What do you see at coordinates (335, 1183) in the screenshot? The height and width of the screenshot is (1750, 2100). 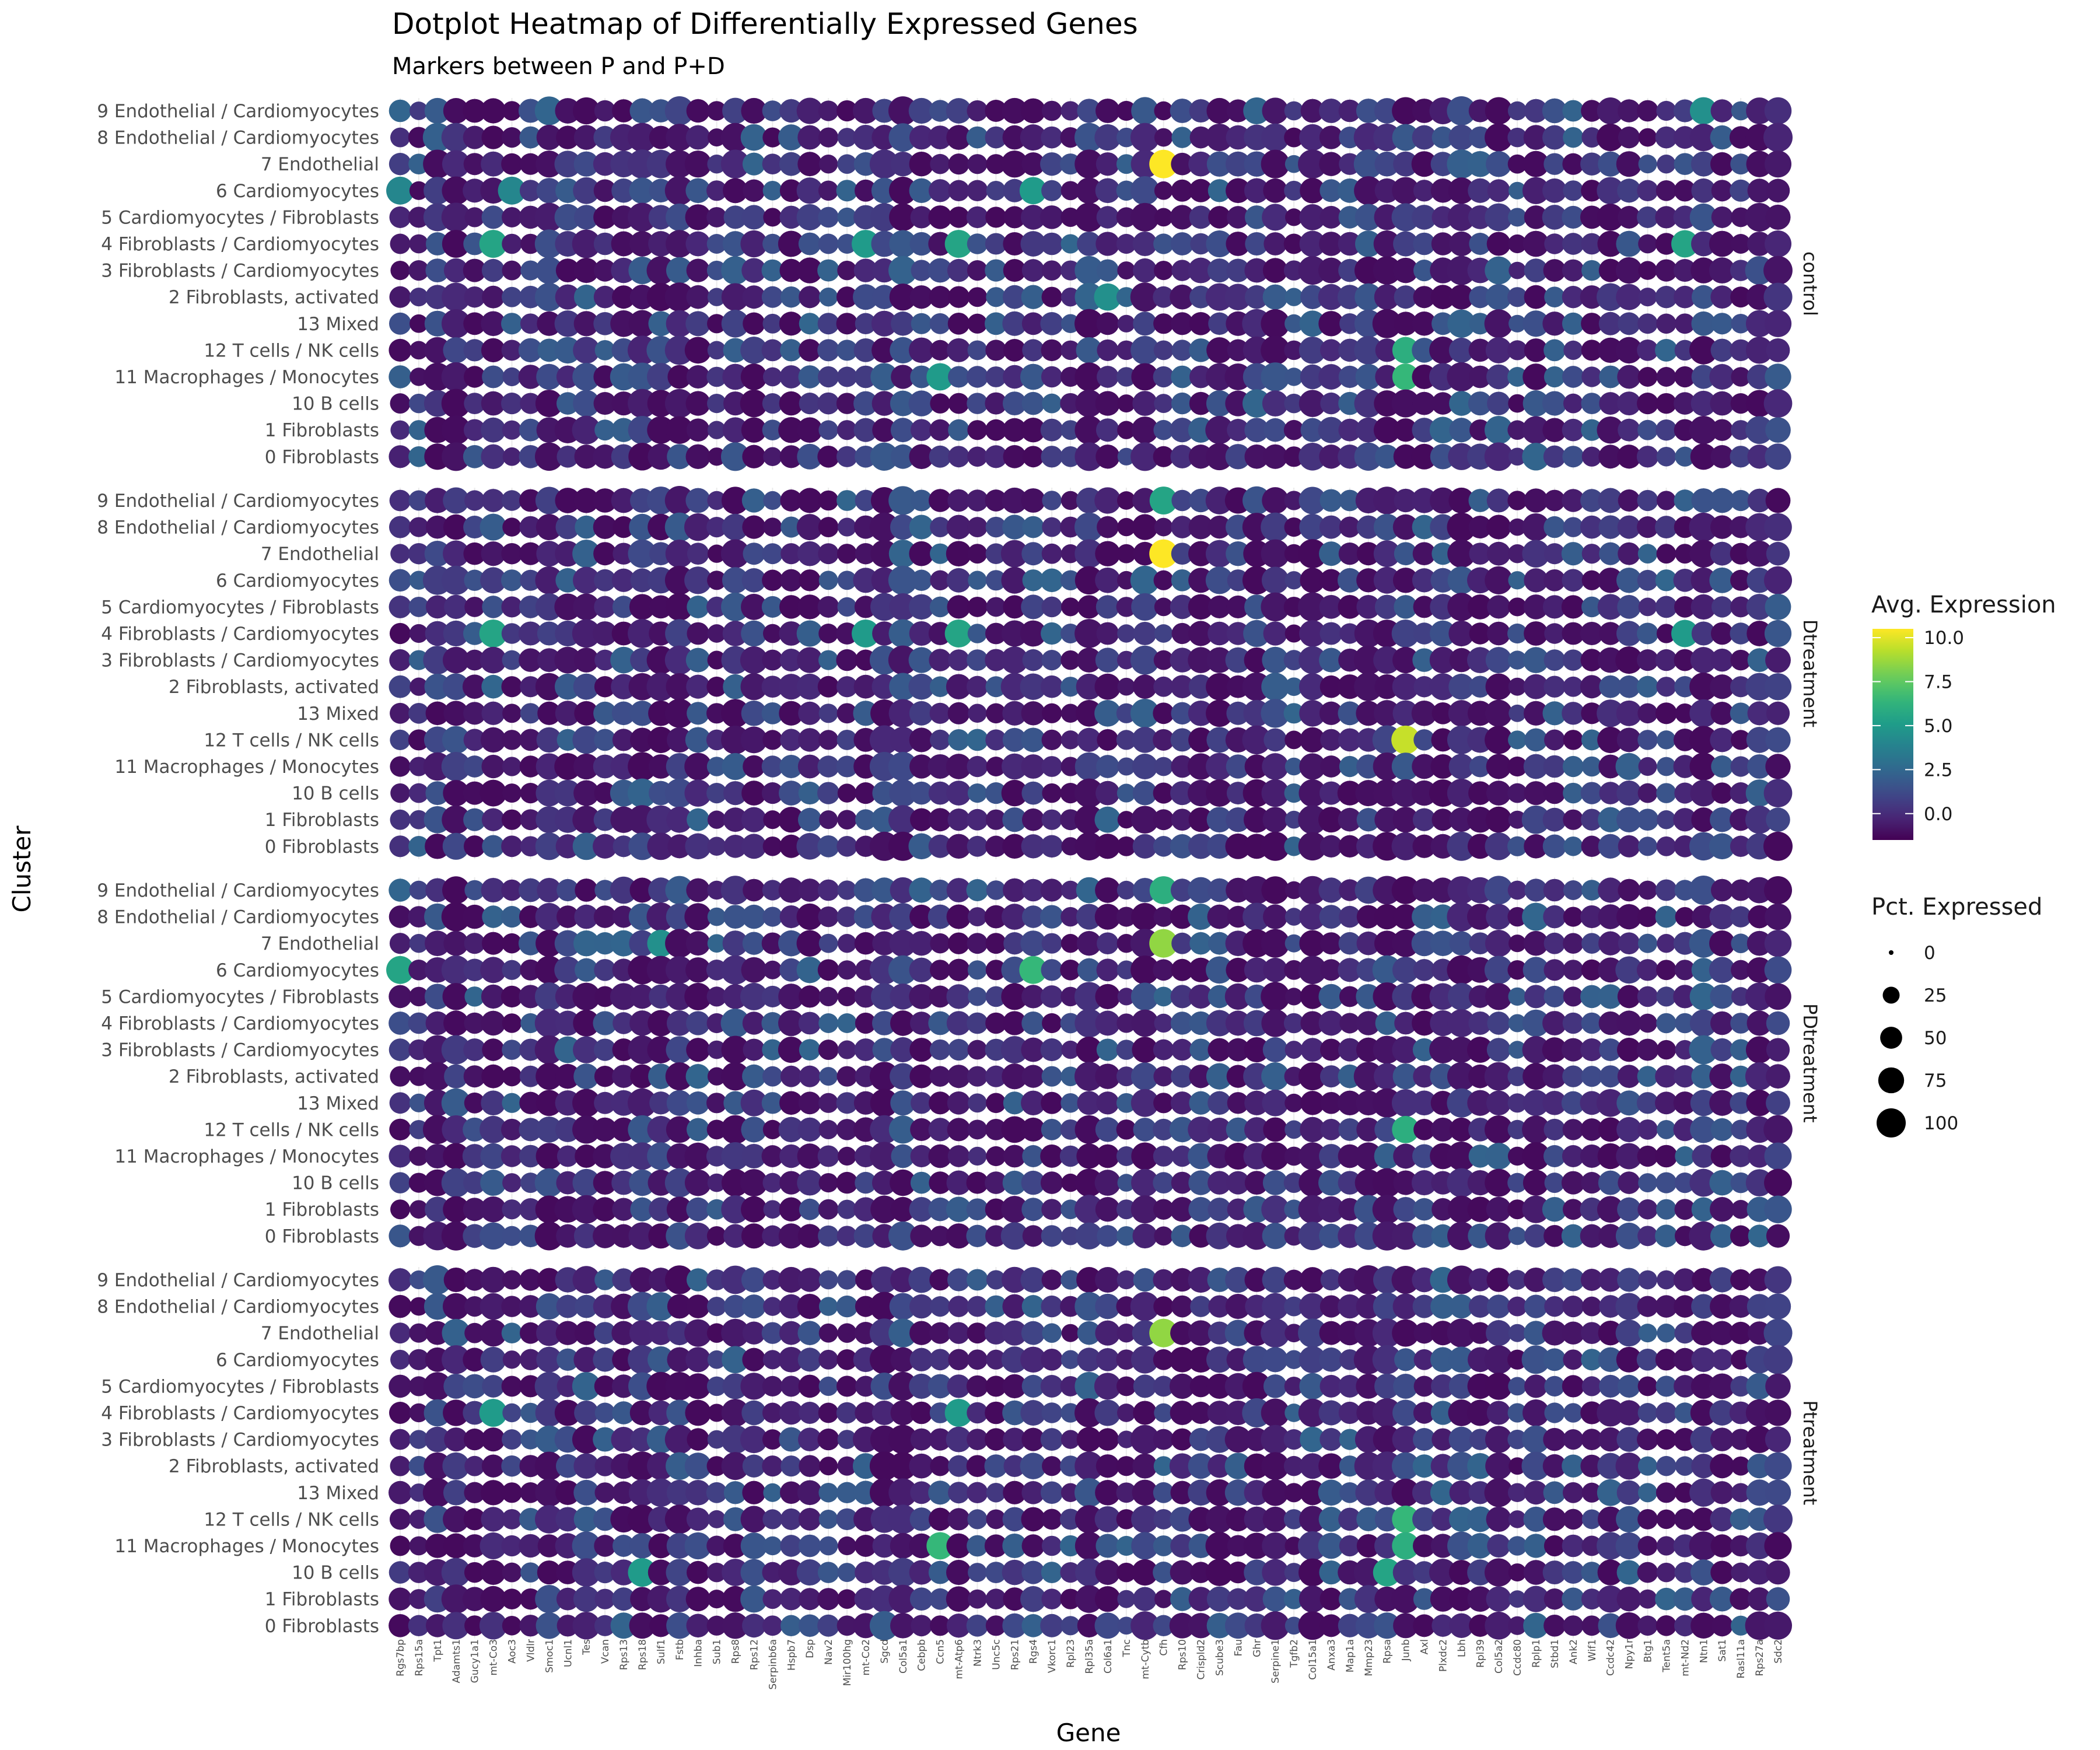 I see `cluster-label: 10 B cells` at bounding box center [335, 1183].